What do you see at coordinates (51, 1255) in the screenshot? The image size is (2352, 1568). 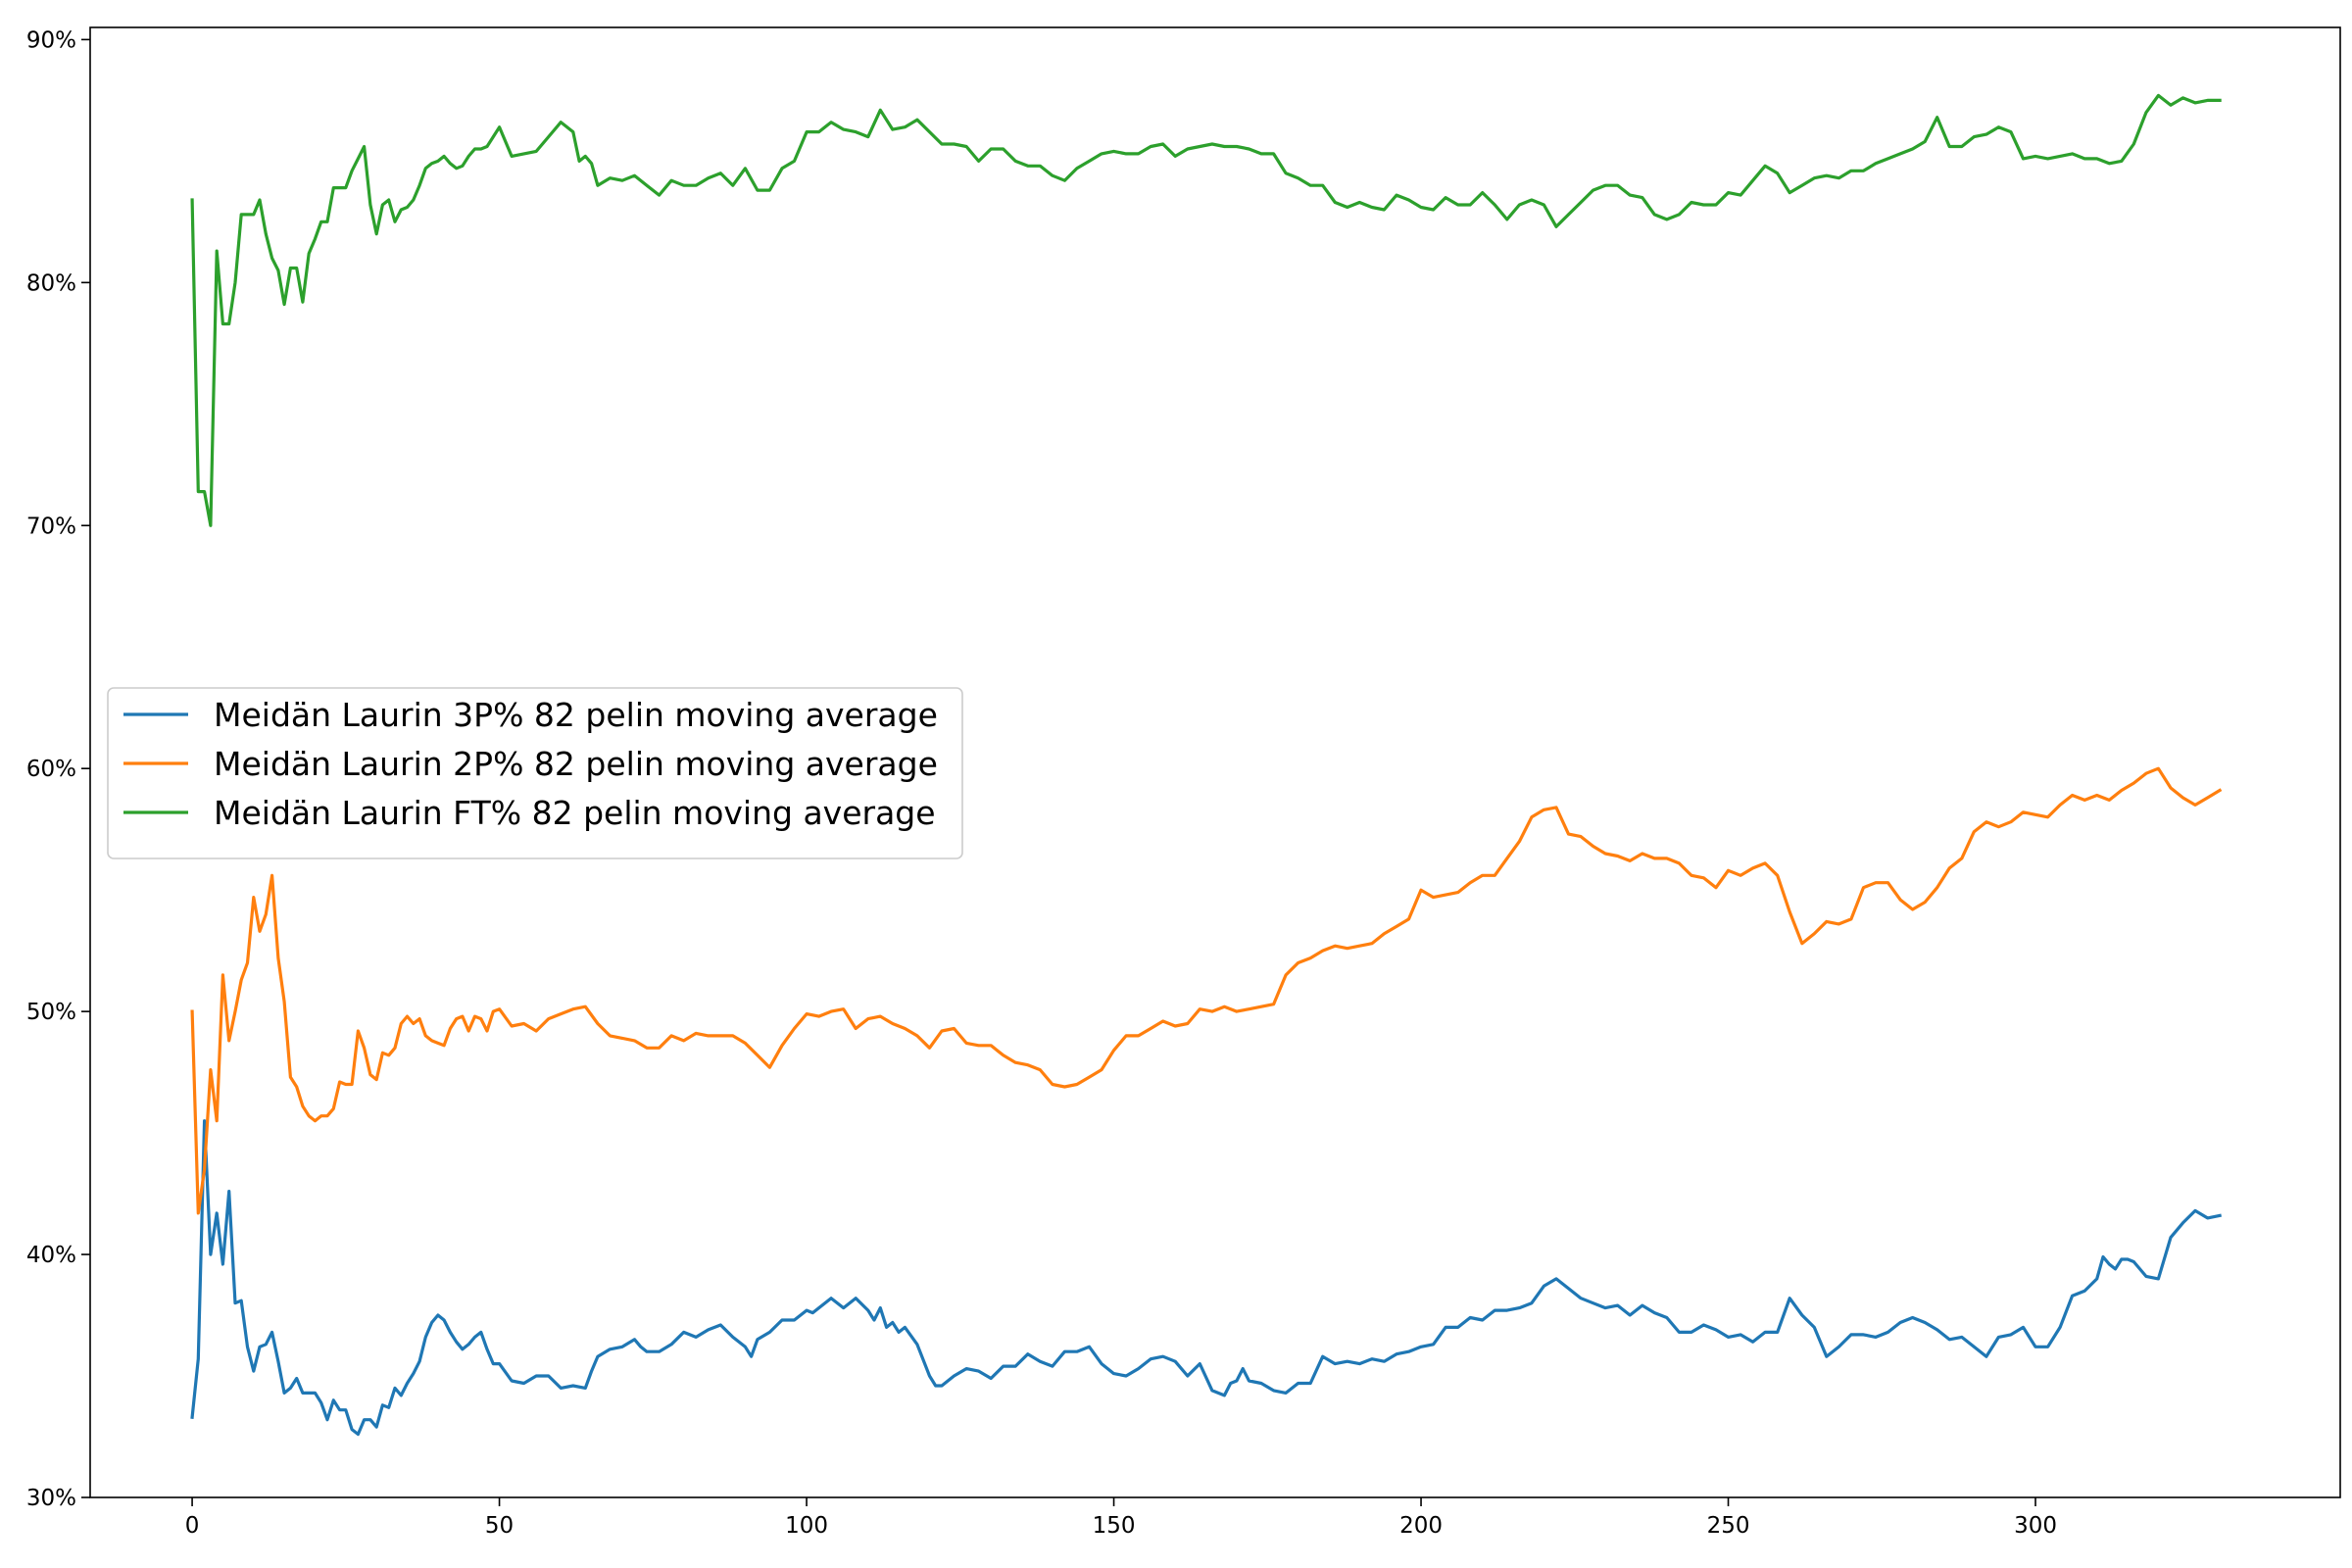 I see `y-tick-label-1: 40%` at bounding box center [51, 1255].